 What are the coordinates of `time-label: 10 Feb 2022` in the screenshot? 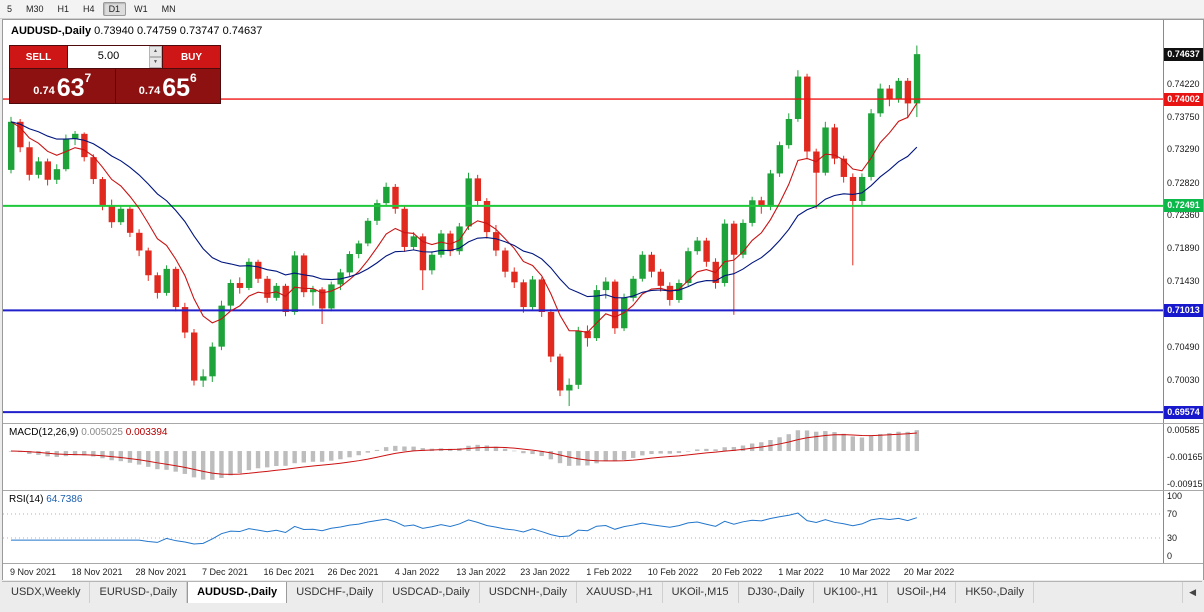 It's located at (673, 572).